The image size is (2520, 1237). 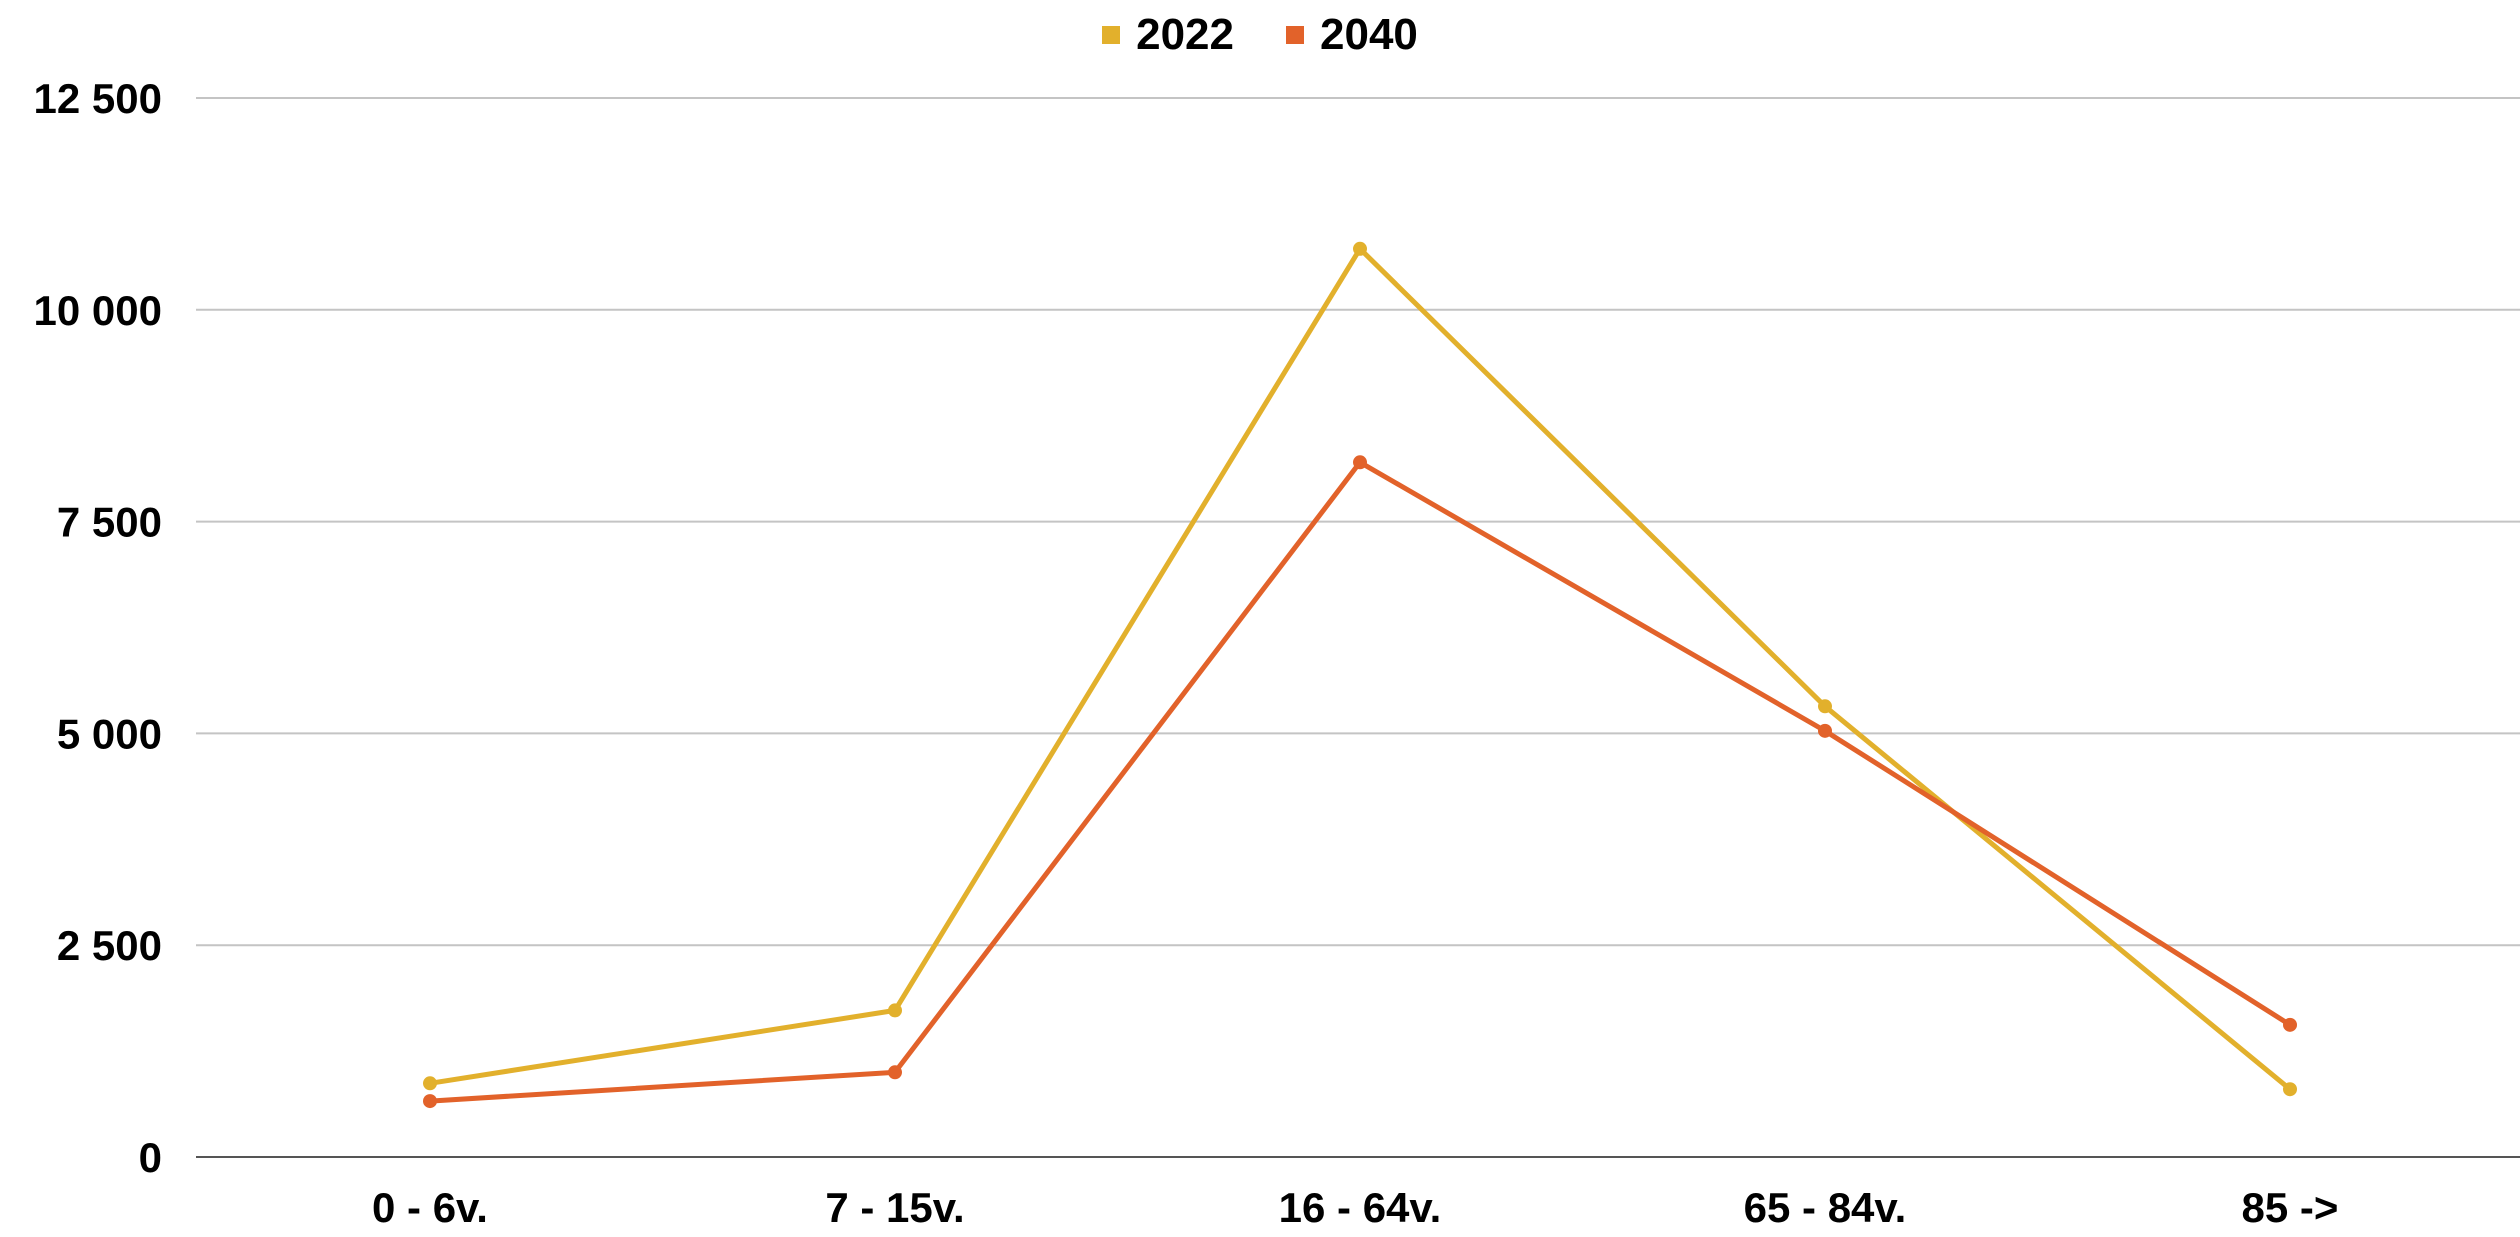 What do you see at coordinates (1185, 34) in the screenshot?
I see `legend-label-2022: 2022` at bounding box center [1185, 34].